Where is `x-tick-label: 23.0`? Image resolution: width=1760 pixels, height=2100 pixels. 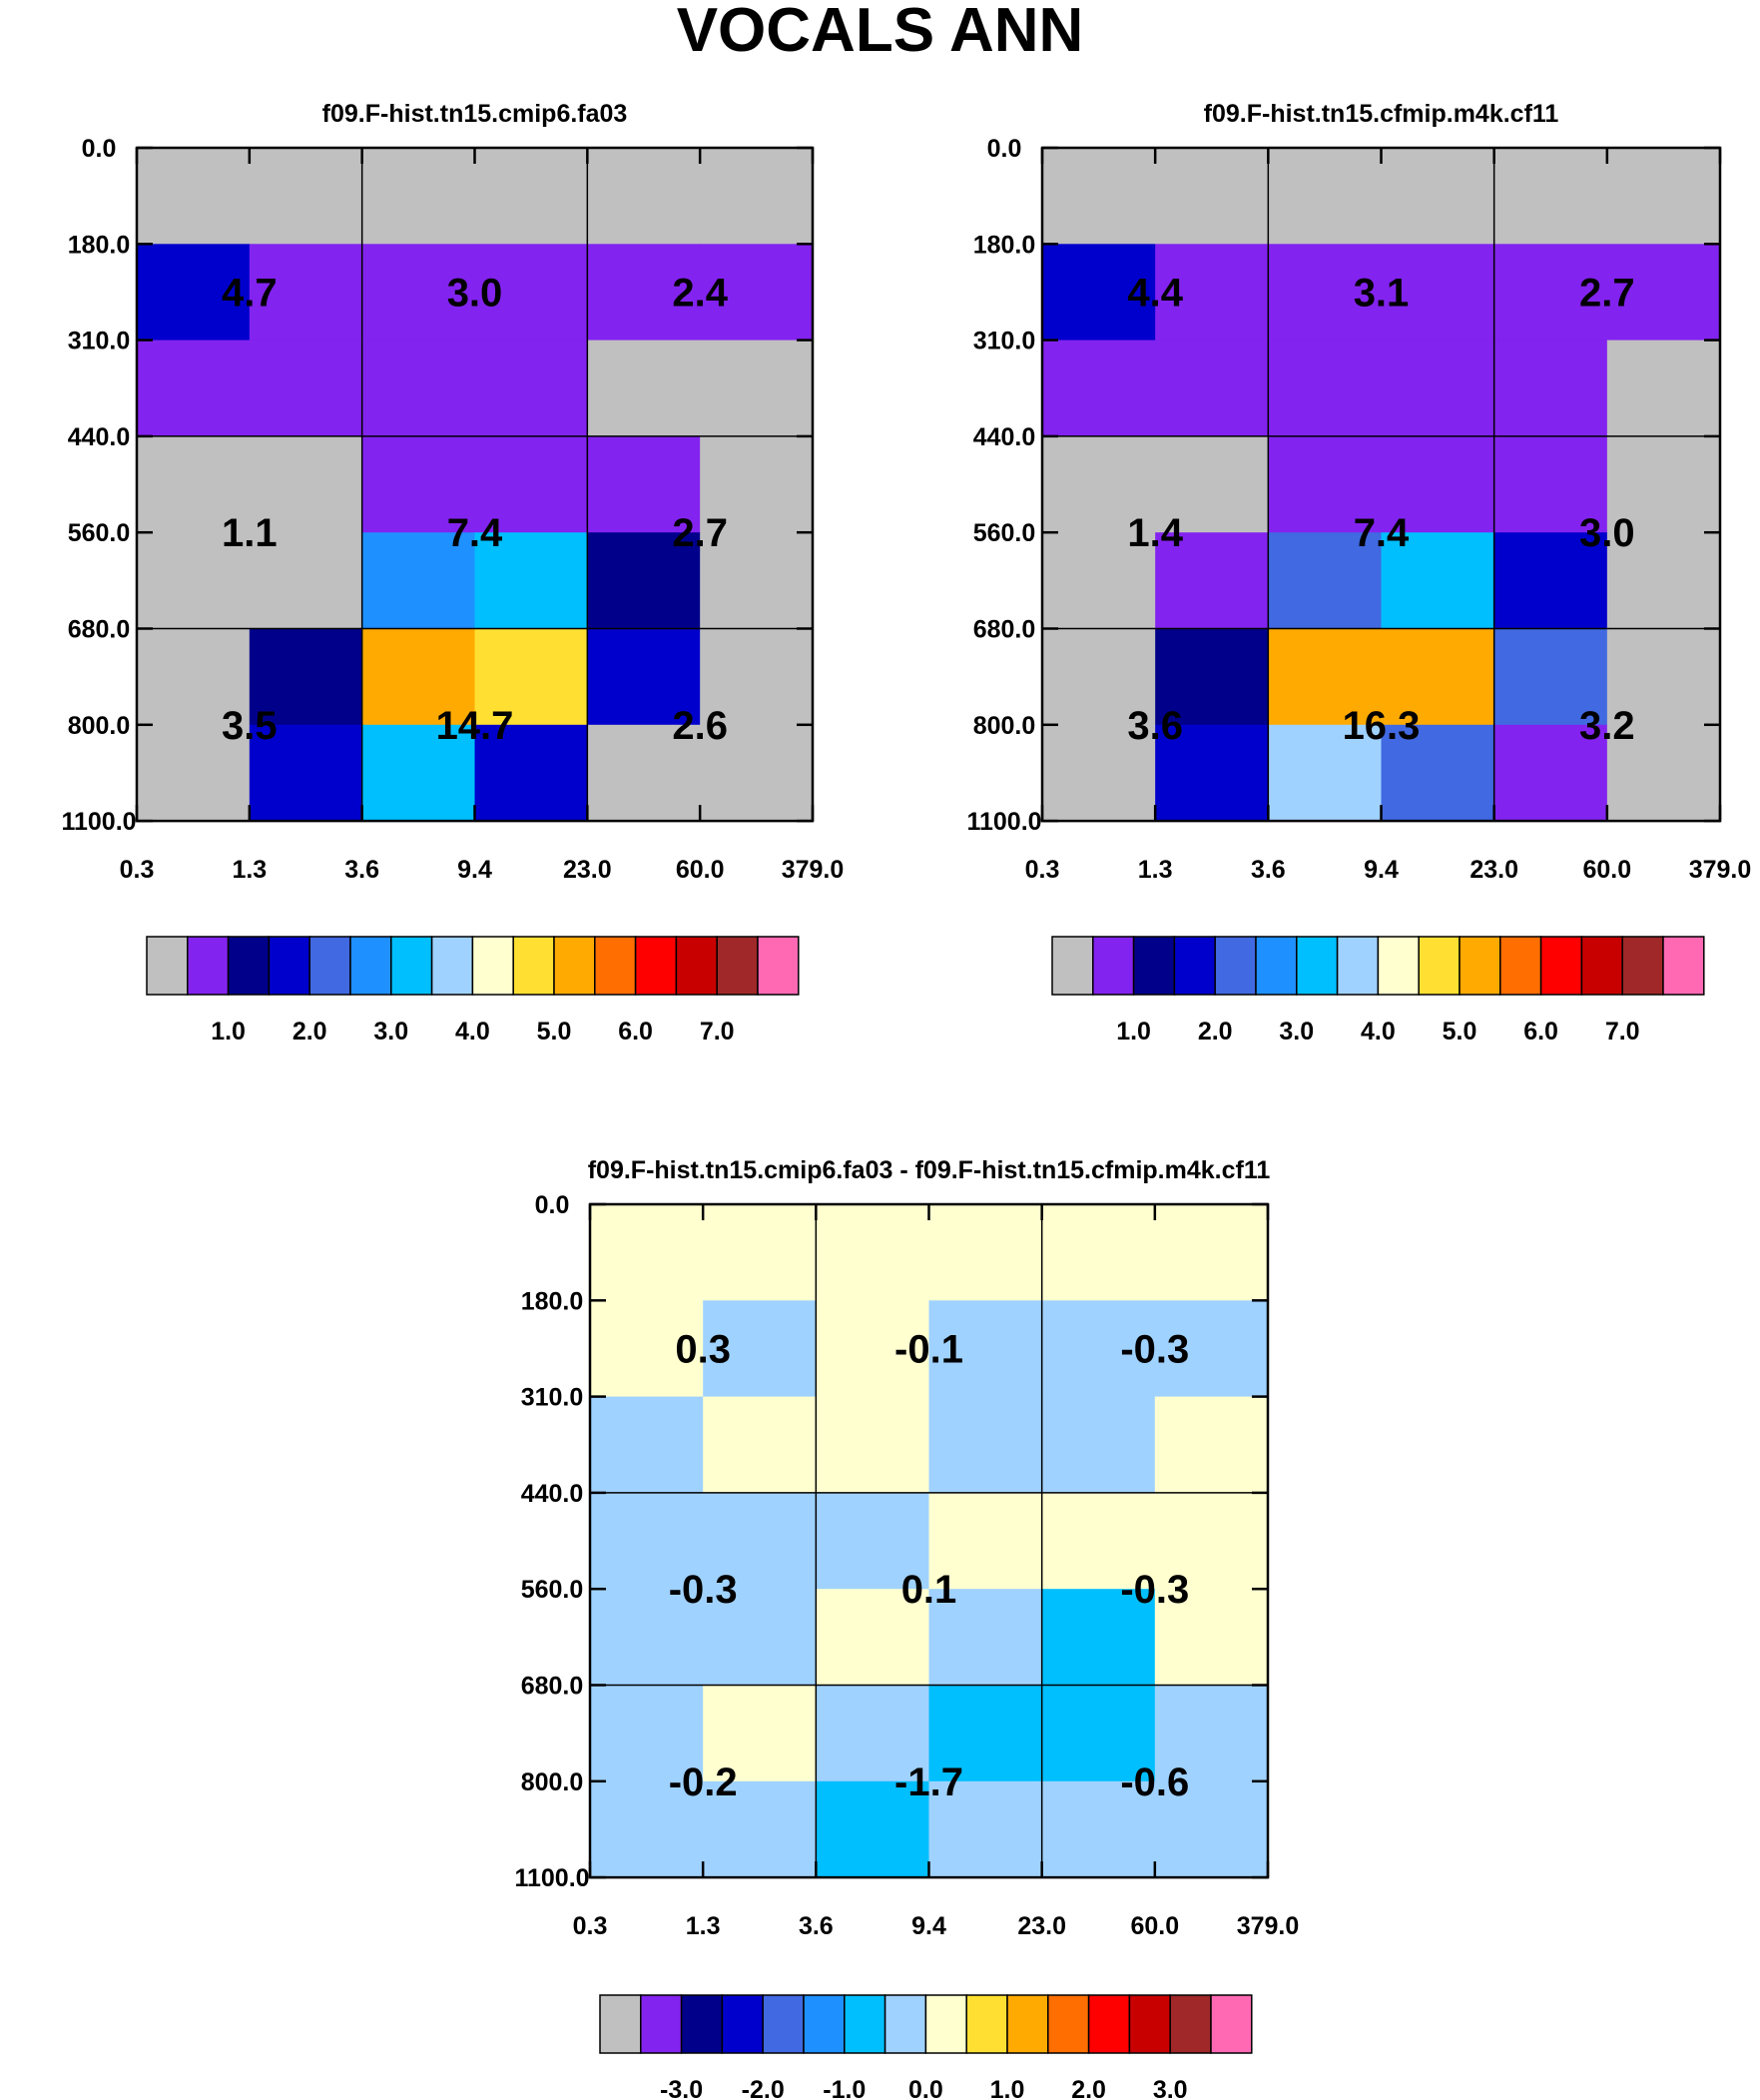
x-tick-label: 23.0 is located at coordinates (1493, 870).